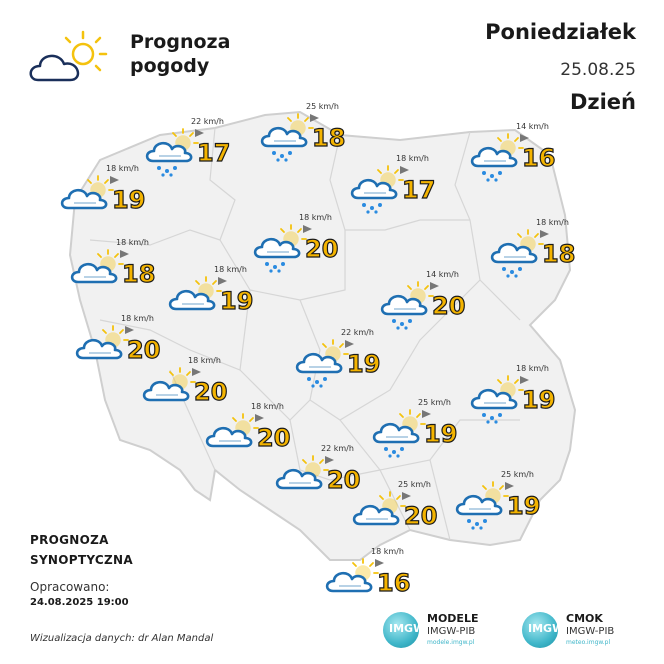  What do you see at coordinates (560, 32) in the screenshot?
I see `forecast-day: Poniedziałek` at bounding box center [560, 32].